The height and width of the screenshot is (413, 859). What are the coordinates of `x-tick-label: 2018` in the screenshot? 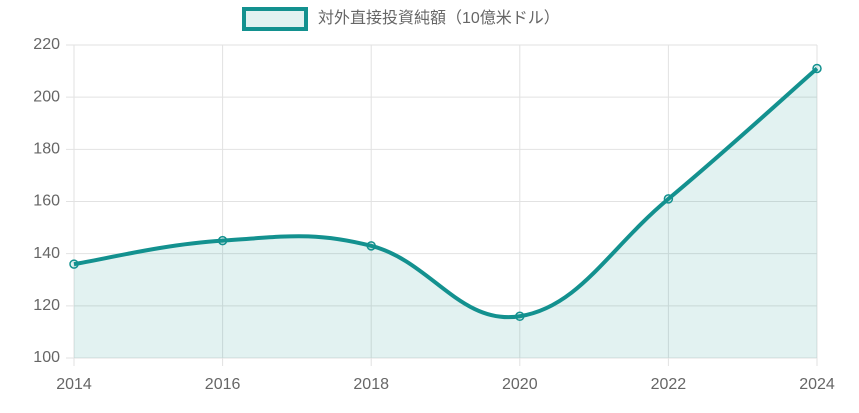 It's located at (371, 384).